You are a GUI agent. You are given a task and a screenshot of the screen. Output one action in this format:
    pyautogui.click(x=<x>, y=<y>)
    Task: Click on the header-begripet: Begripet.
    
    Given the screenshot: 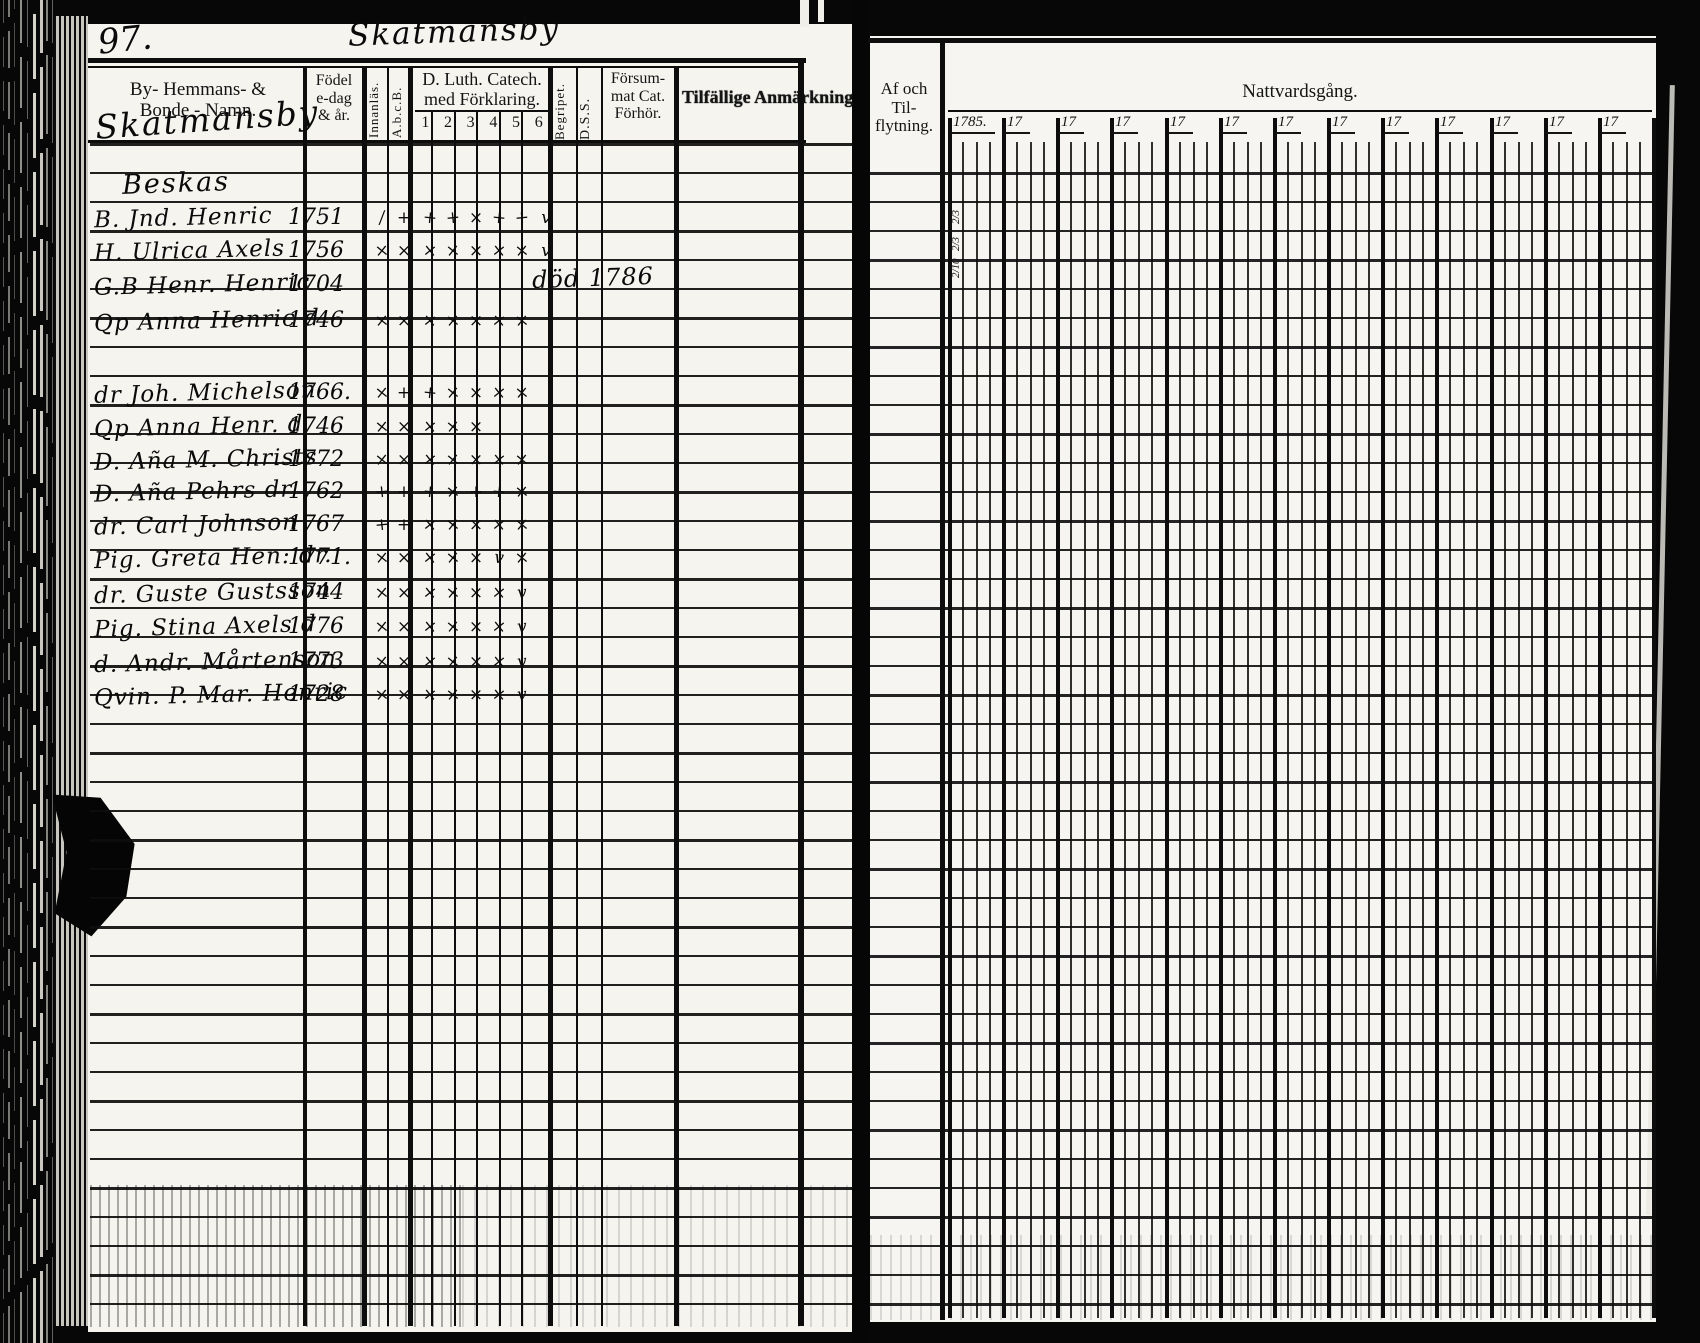 What is the action you would take?
    pyautogui.click(x=559, y=111)
    